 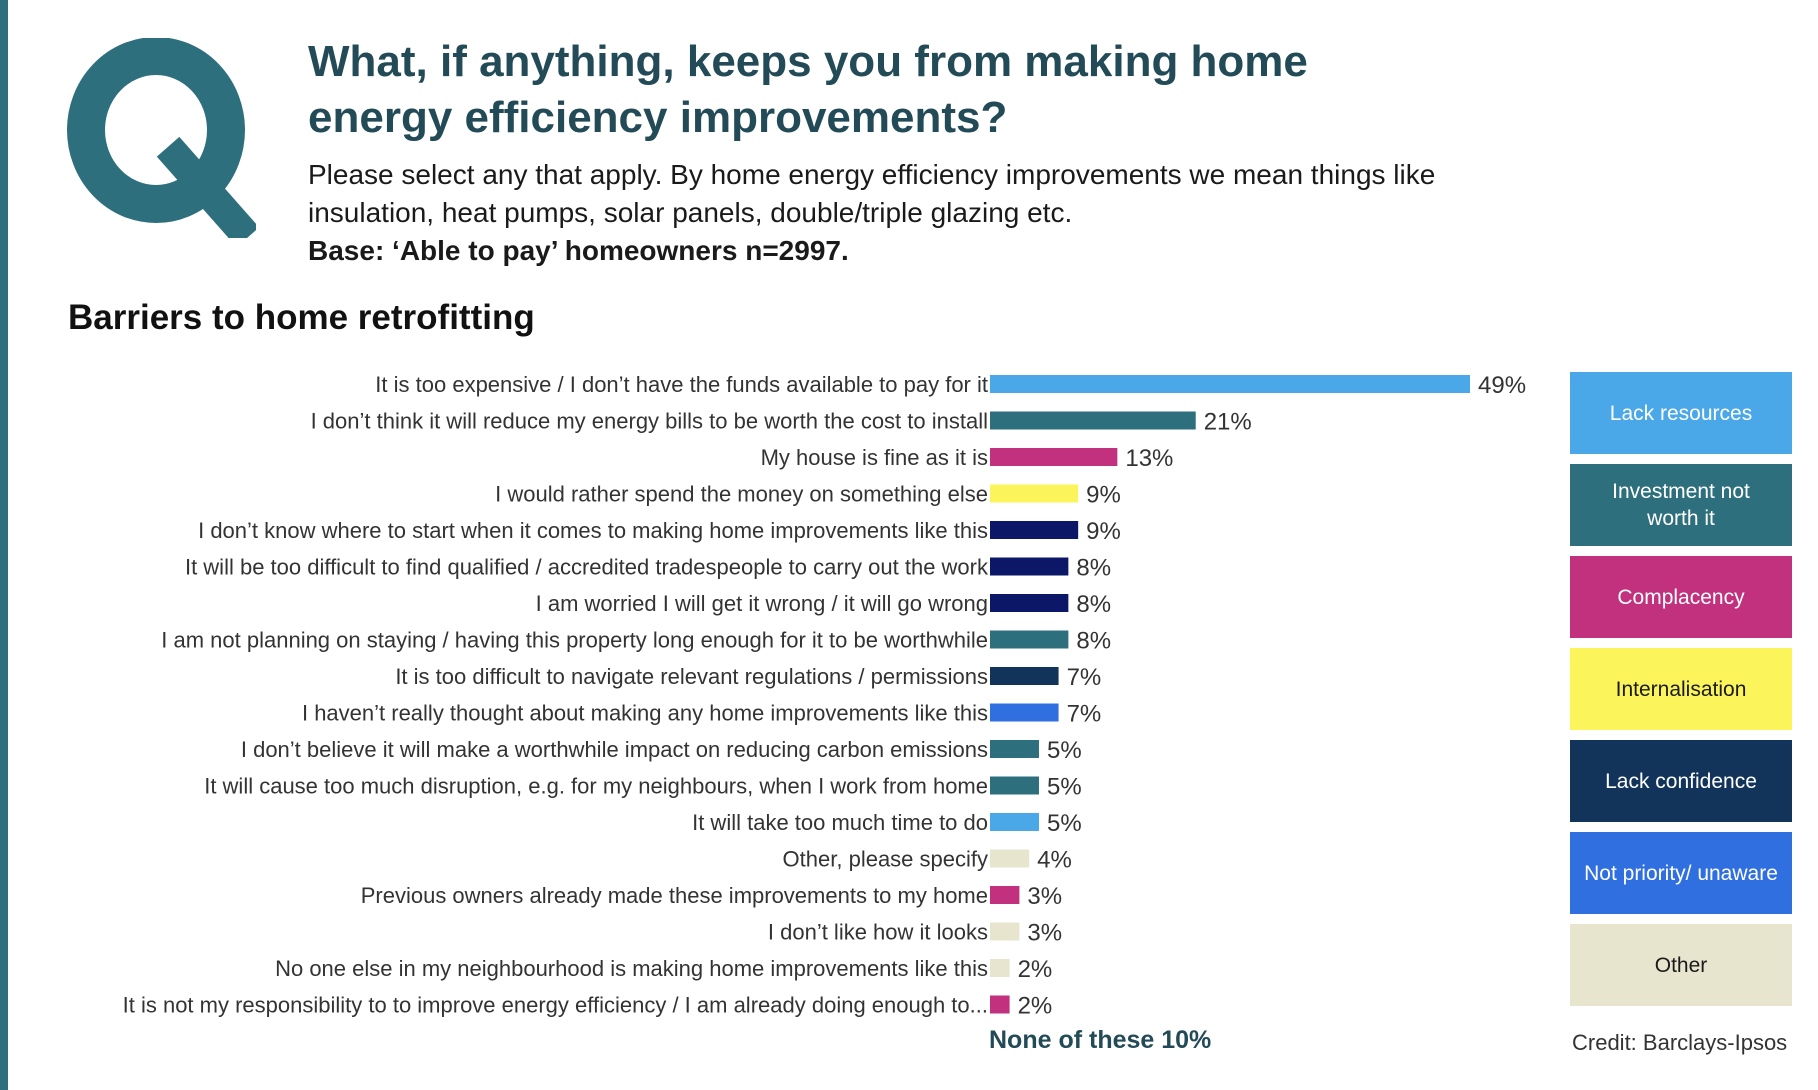 I want to click on none-of-these-note: None of these 10%, so click(x=1100, y=1040).